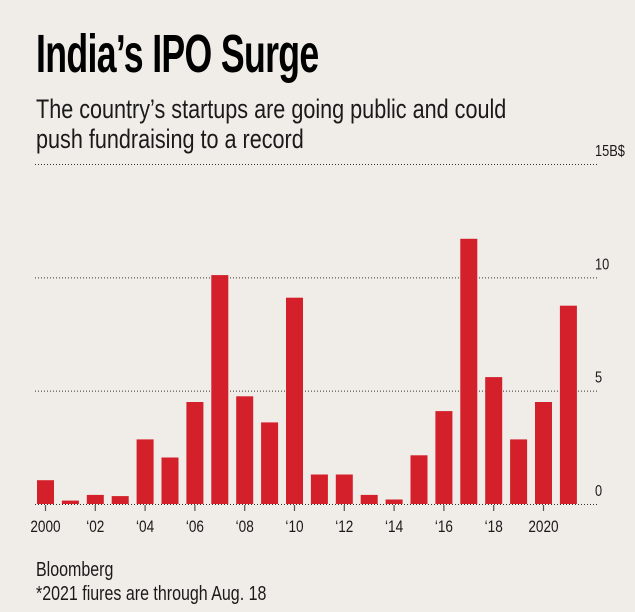 This screenshot has height=612, width=635. Describe the element at coordinates (519, 471) in the screenshot. I see `bar-2019` at that location.